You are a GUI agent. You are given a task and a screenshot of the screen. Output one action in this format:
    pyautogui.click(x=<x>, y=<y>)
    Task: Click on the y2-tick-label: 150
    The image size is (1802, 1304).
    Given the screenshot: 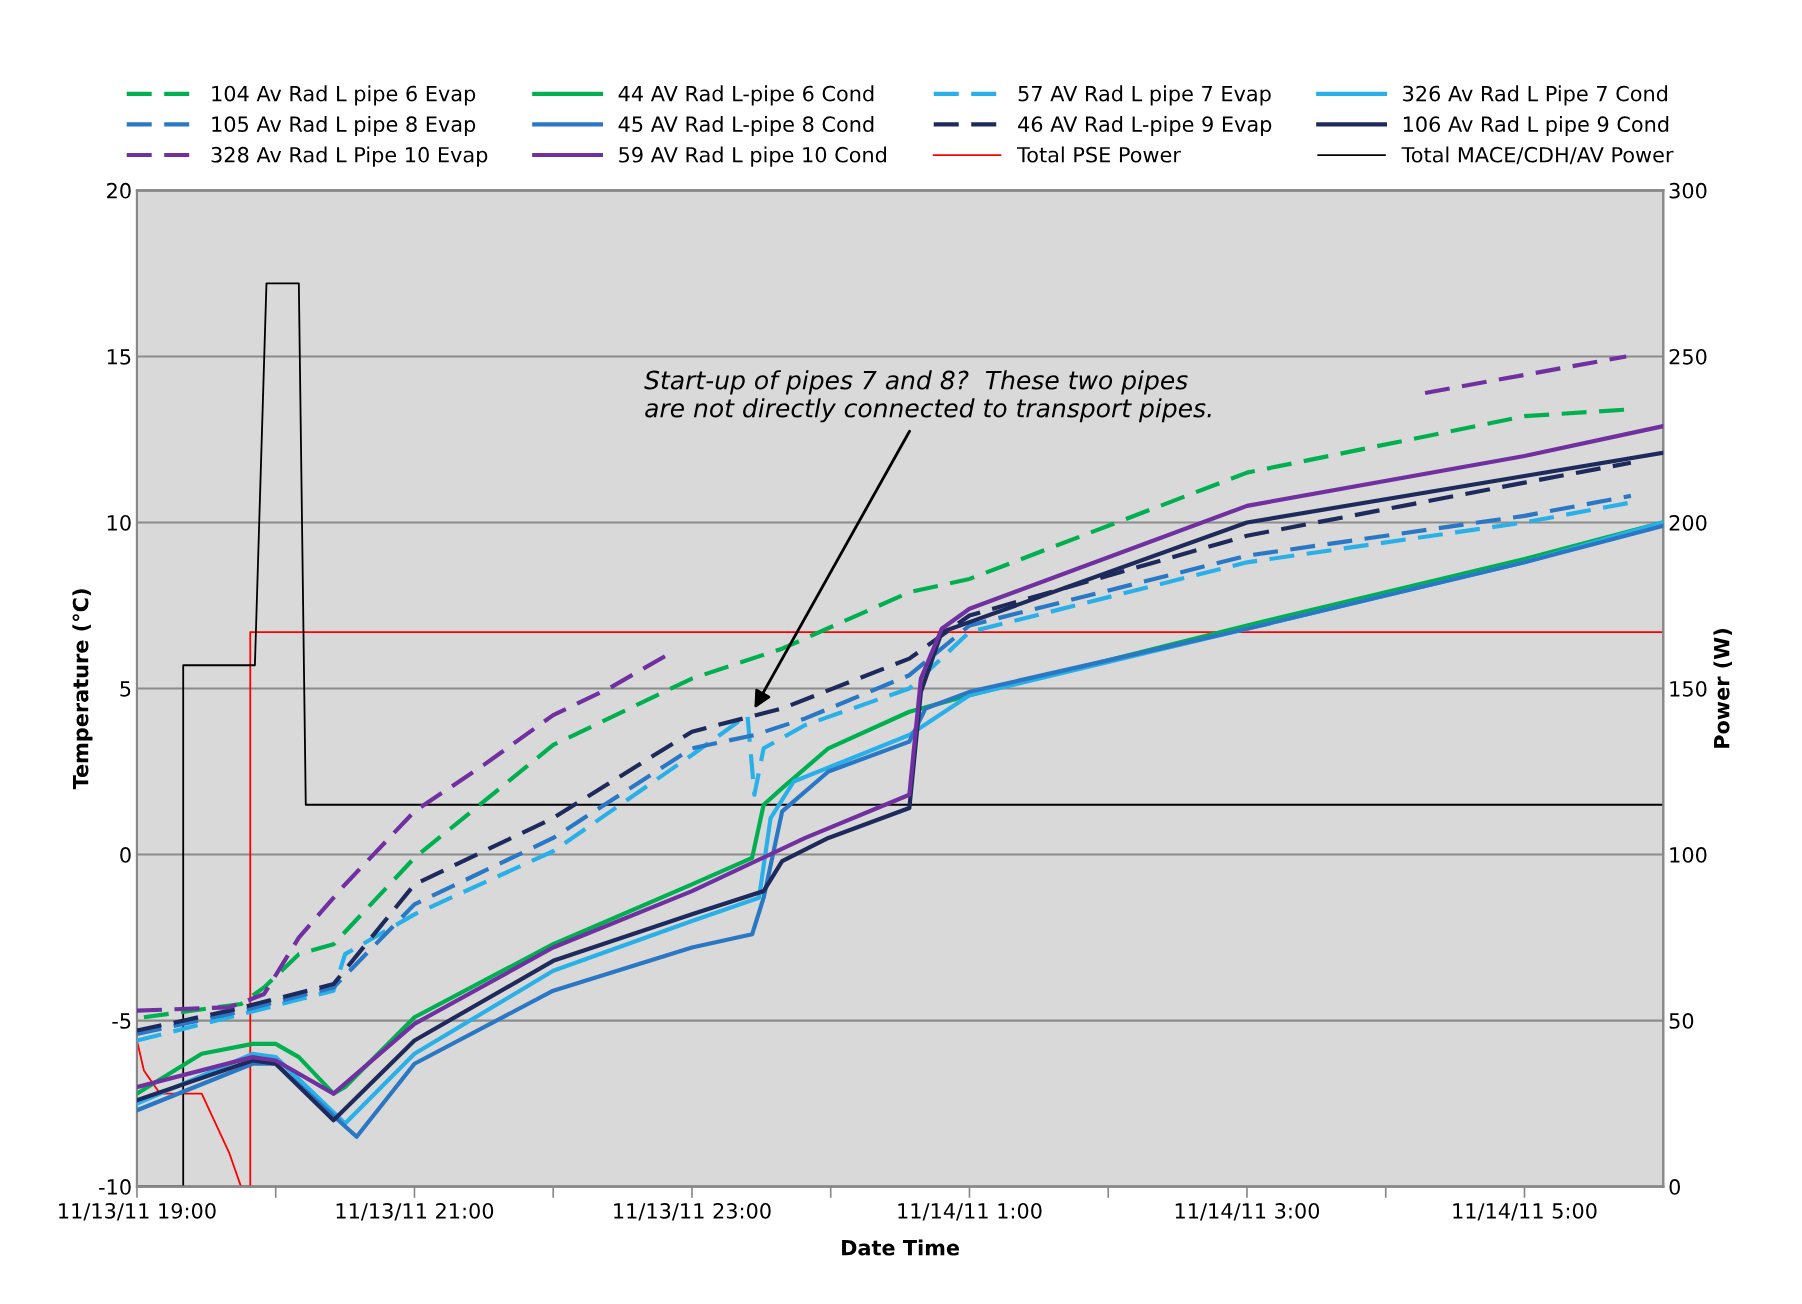 What is the action you would take?
    pyautogui.click(x=1688, y=688)
    